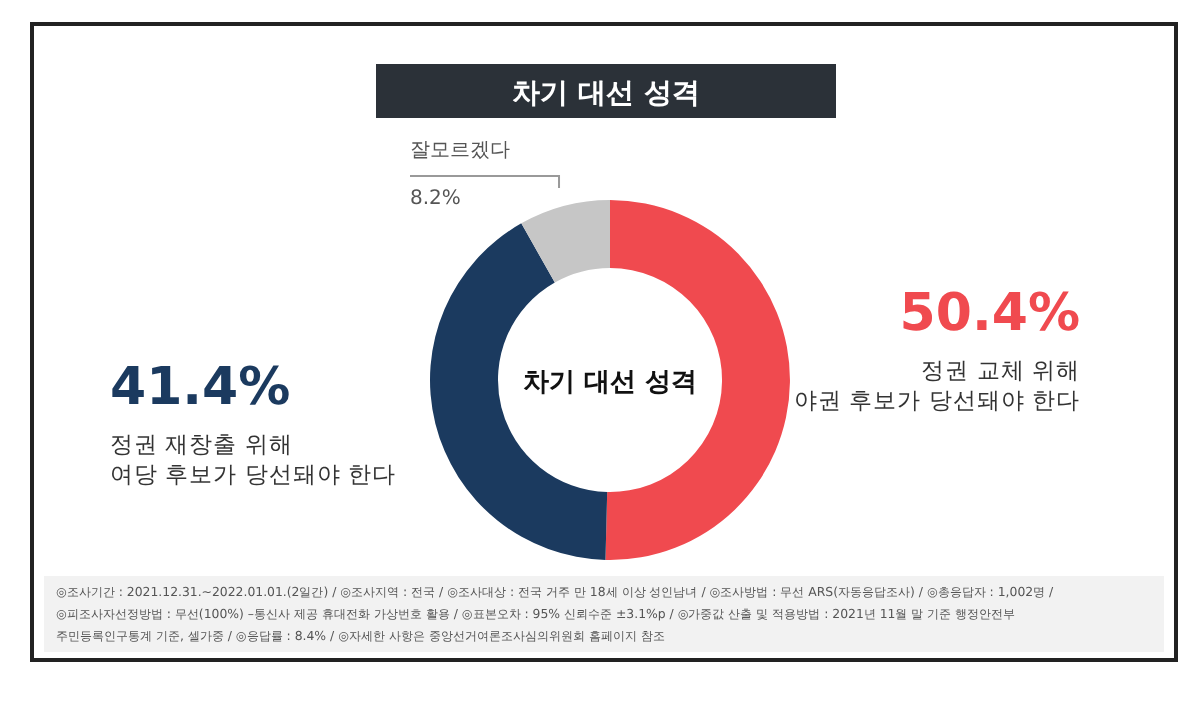 Image resolution: width=1184 pixels, height=702 pixels. I want to click on data-label: 50.4%, so click(989, 314).